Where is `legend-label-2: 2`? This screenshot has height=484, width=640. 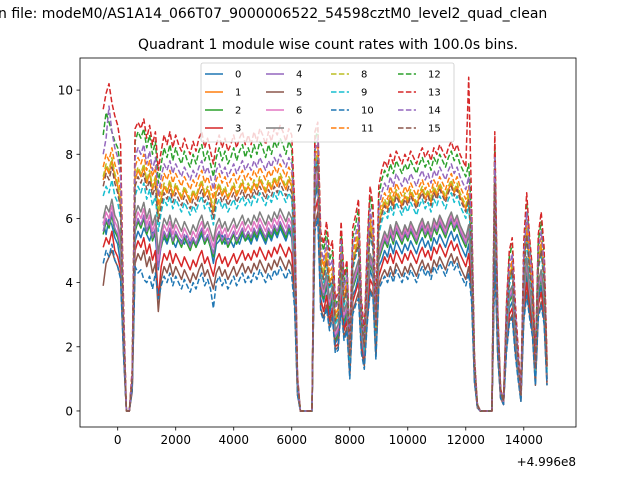 legend-label-2: 2 is located at coordinates (238, 111).